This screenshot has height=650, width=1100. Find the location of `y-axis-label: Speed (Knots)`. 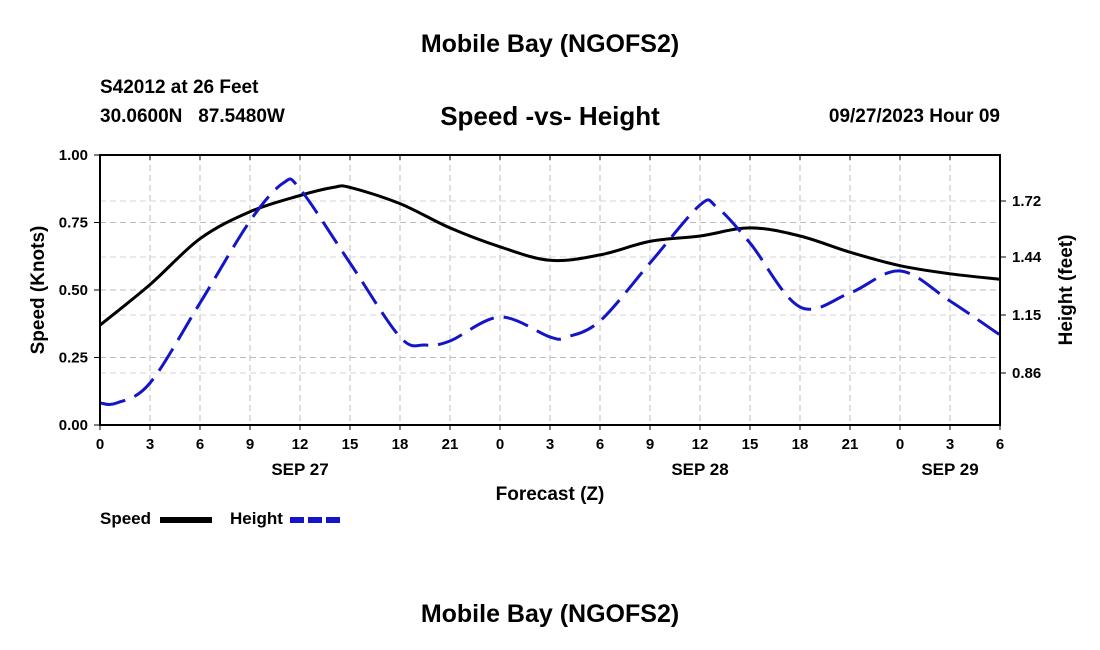

y-axis-label: Speed (Knots) is located at coordinates (38, 290).